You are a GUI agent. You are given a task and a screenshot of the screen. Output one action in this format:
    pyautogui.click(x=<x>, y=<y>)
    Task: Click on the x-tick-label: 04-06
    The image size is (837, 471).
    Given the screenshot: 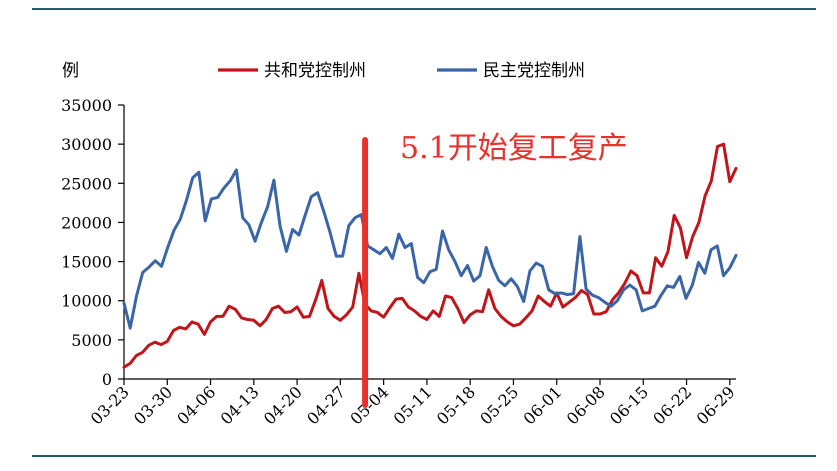 What is the action you would take?
    pyautogui.click(x=196, y=405)
    